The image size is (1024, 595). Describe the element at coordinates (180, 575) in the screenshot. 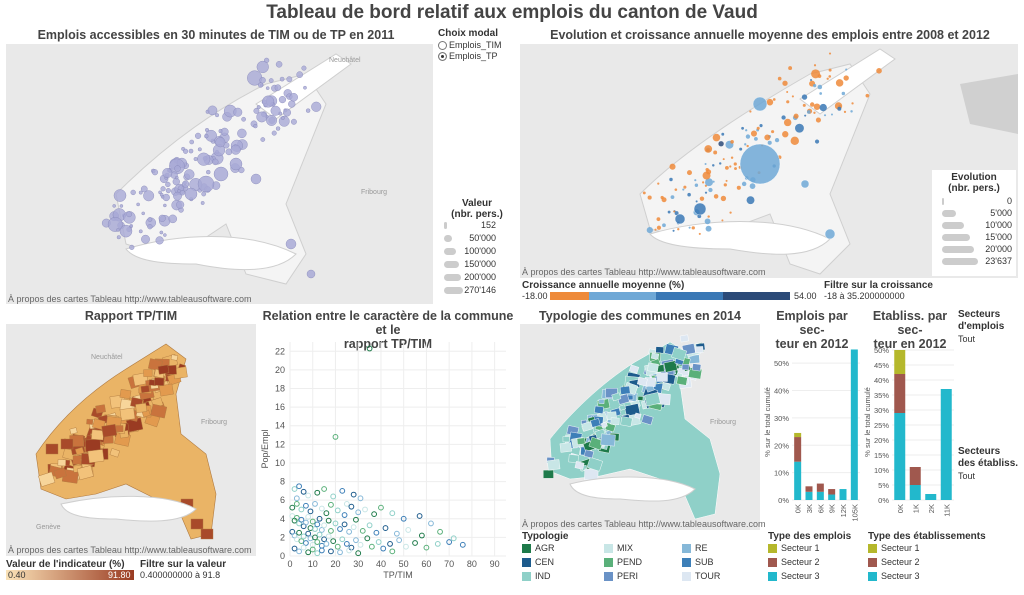

I see `filtre-valeur-range: 0.400000000 à 91.8` at that location.